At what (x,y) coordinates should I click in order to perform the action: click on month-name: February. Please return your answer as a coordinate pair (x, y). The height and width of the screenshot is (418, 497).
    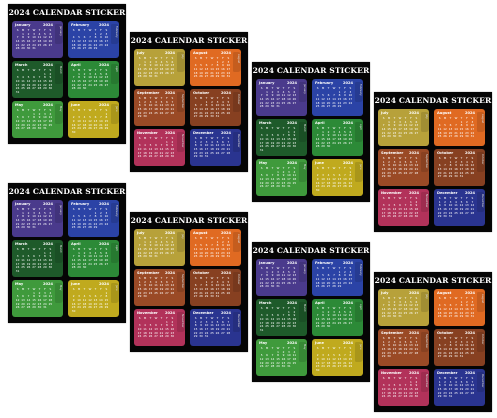
    Looking at the image, I should click on (324, 83).